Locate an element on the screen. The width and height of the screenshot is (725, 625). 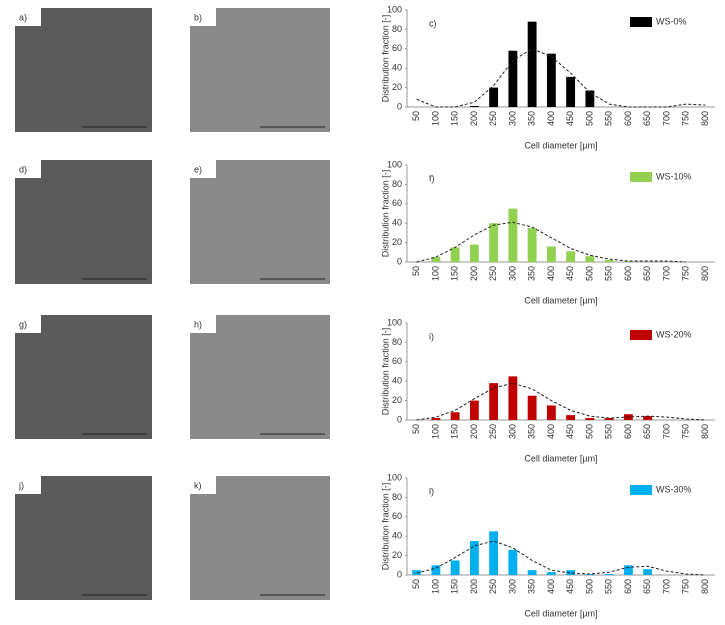
panel-label: b) is located at coordinates (198, 17).